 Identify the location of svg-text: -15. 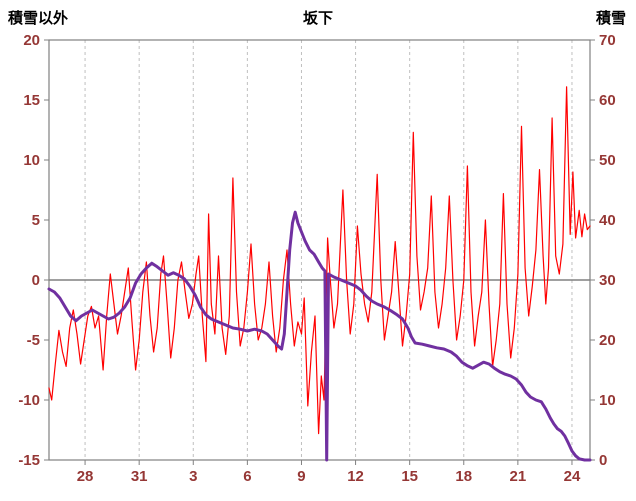
(29, 460).